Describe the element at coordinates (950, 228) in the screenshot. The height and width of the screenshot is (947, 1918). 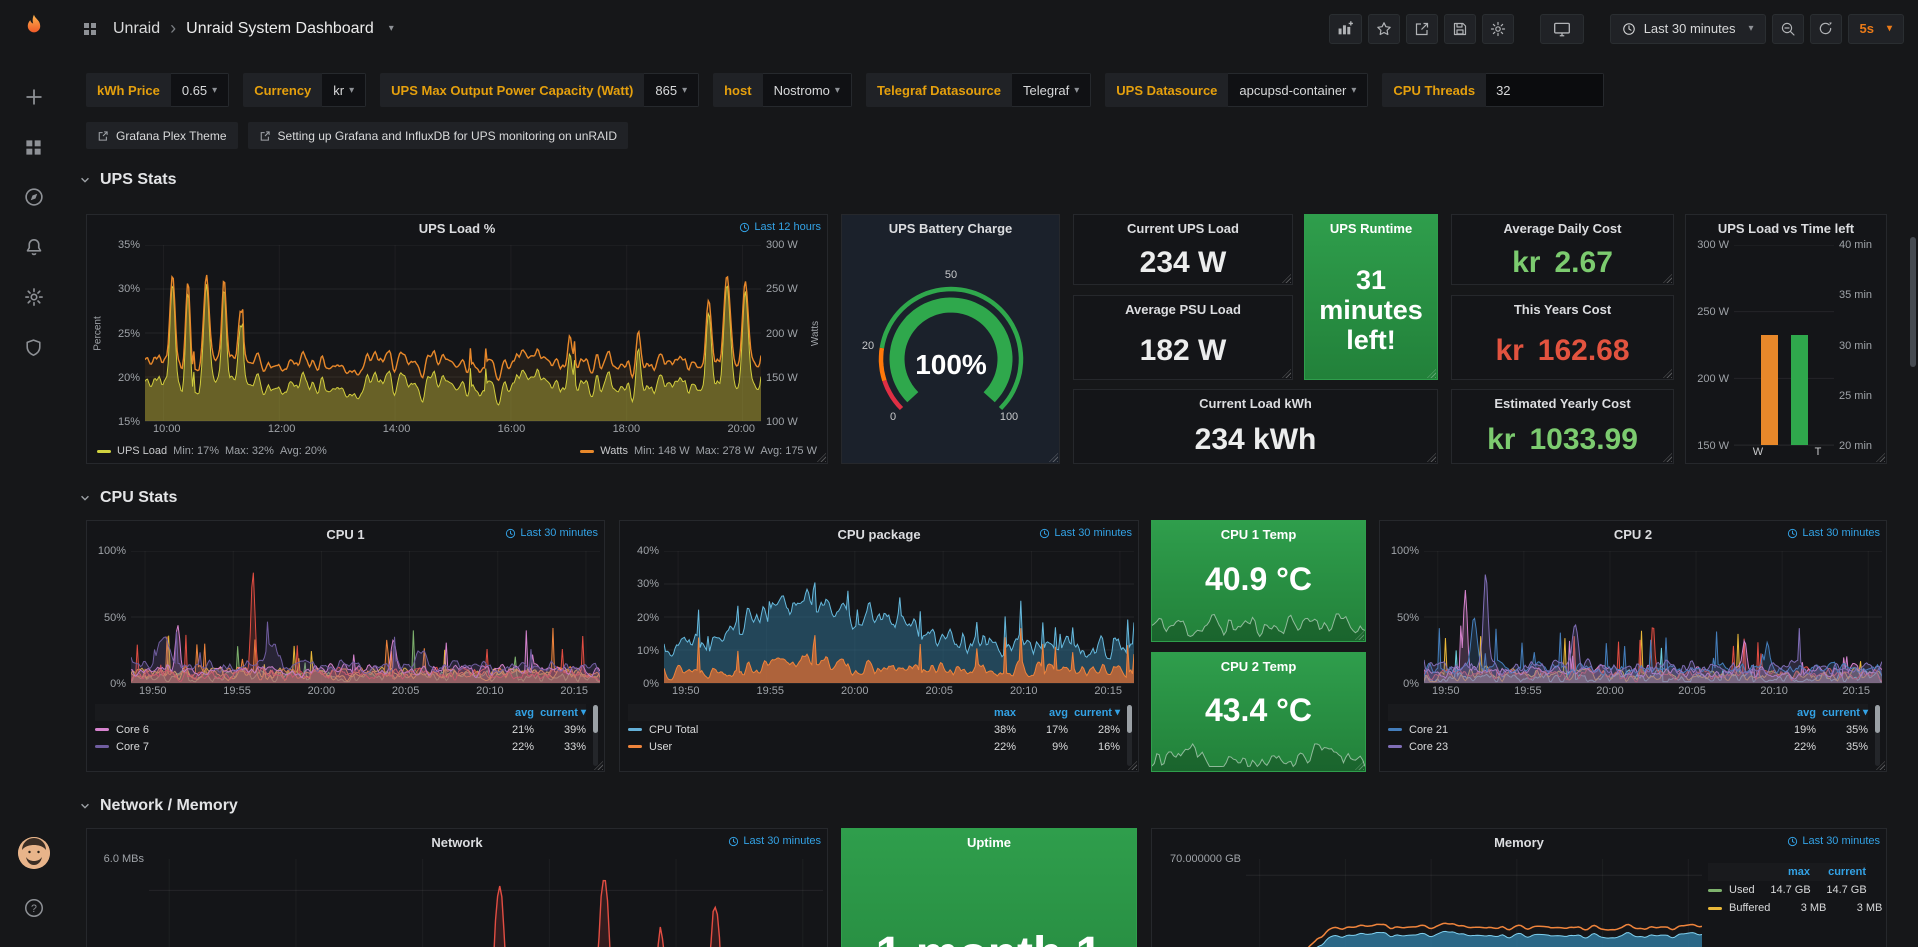
I see `panel-title: UPS Battery Charge` at that location.